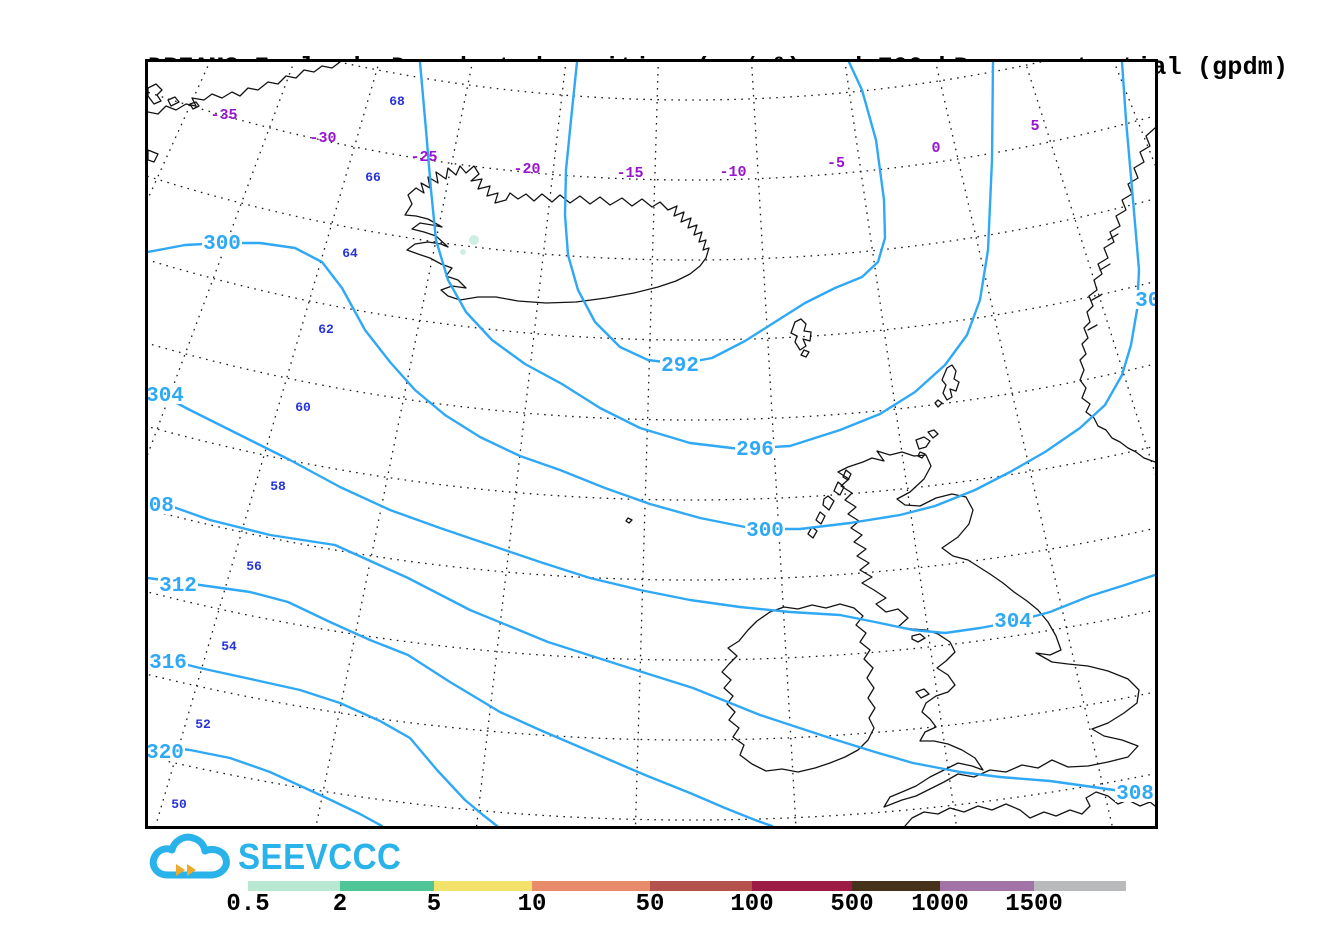 This screenshot has height=925, width=1324. Describe the element at coordinates (254, 566) in the screenshot. I see `latitude-label: 56` at that location.